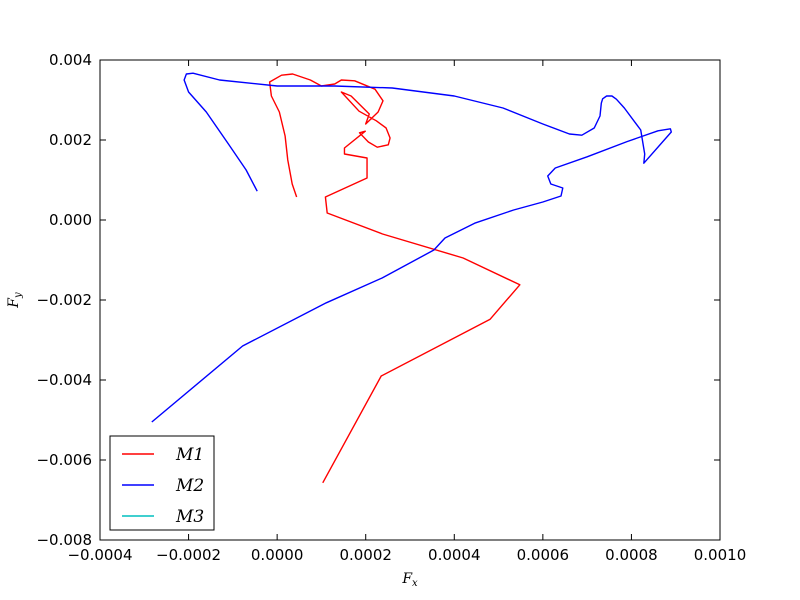  Describe the element at coordinates (99, 555) in the screenshot. I see `x-tick-label: −0.0004` at that location.